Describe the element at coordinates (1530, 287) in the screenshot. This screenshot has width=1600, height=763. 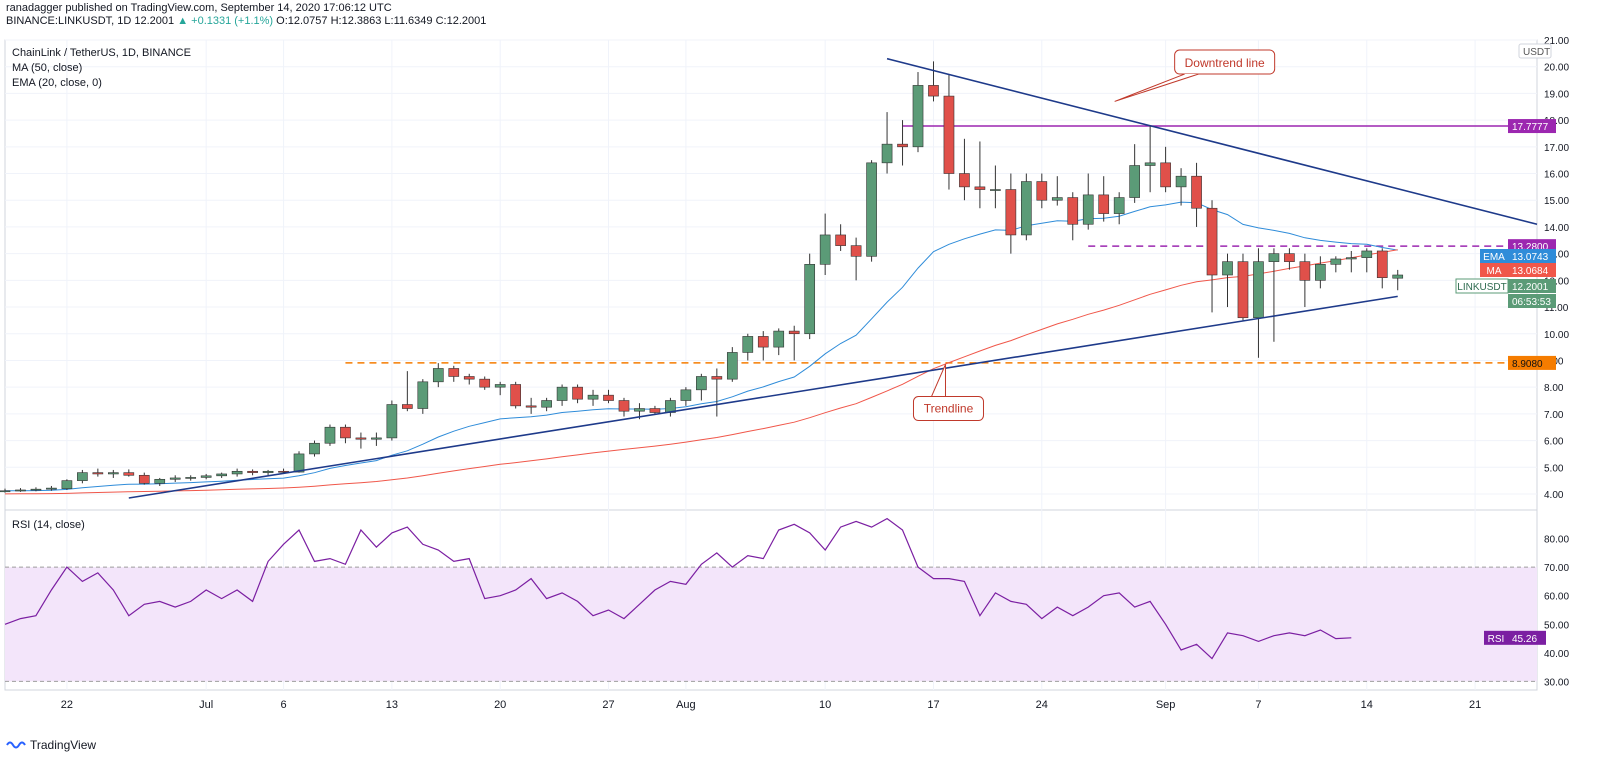
I see `last-price-tag-value: 12.2001` at that location.